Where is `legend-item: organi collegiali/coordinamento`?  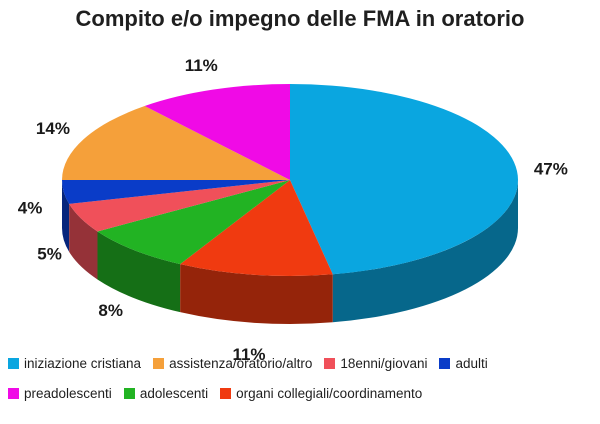
legend-item: organi collegiali/coordinamento is located at coordinates (321, 393).